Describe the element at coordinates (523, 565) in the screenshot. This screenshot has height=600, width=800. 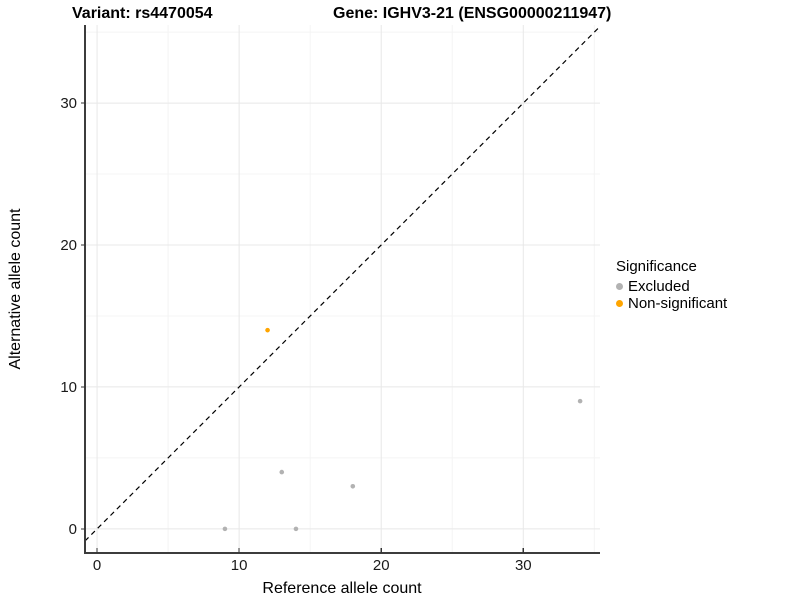
I see `x-tick-label: 30` at that location.